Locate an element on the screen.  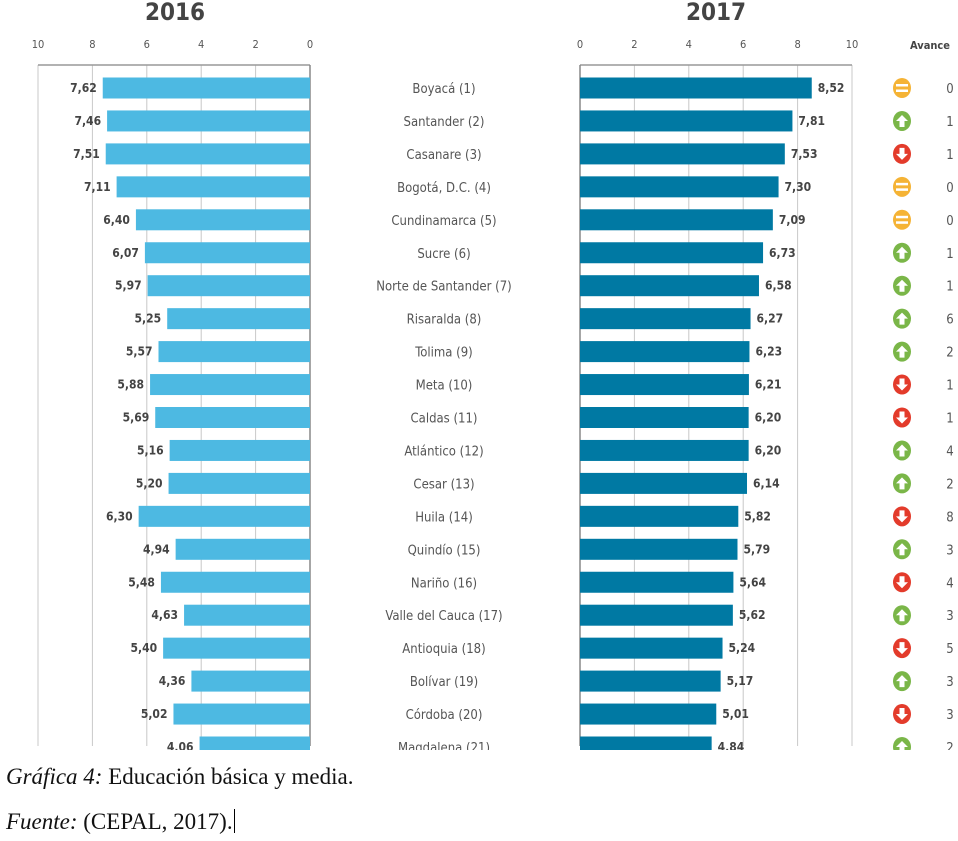
data-label-2016: 5,48 is located at coordinates (141, 582).